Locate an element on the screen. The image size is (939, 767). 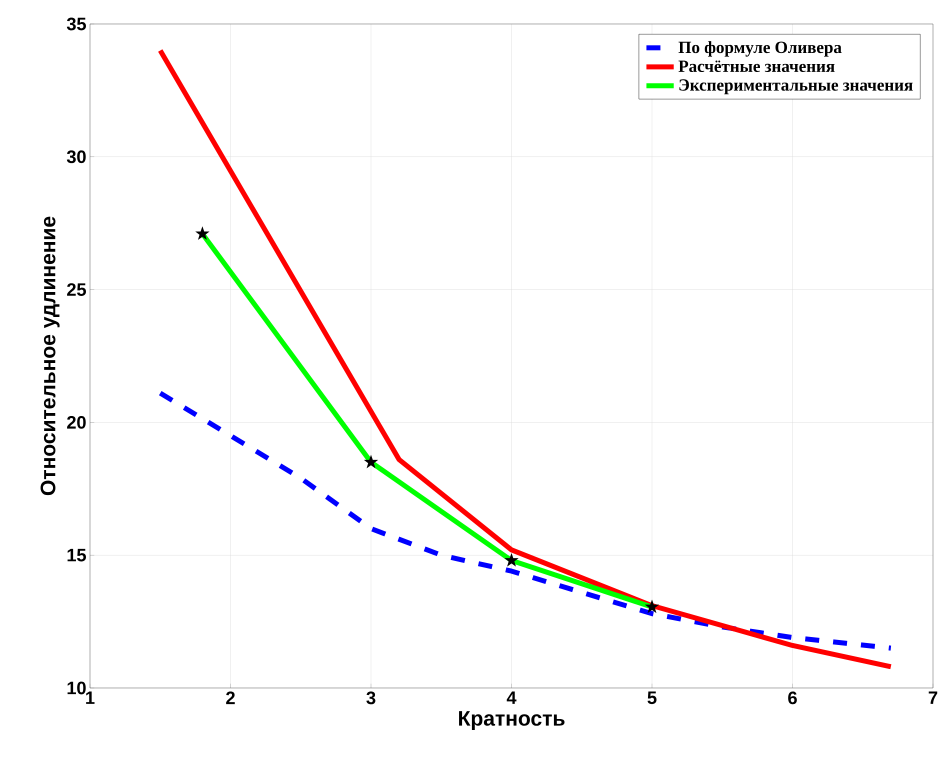
y-tick-label: 20 is located at coordinates (76, 422).